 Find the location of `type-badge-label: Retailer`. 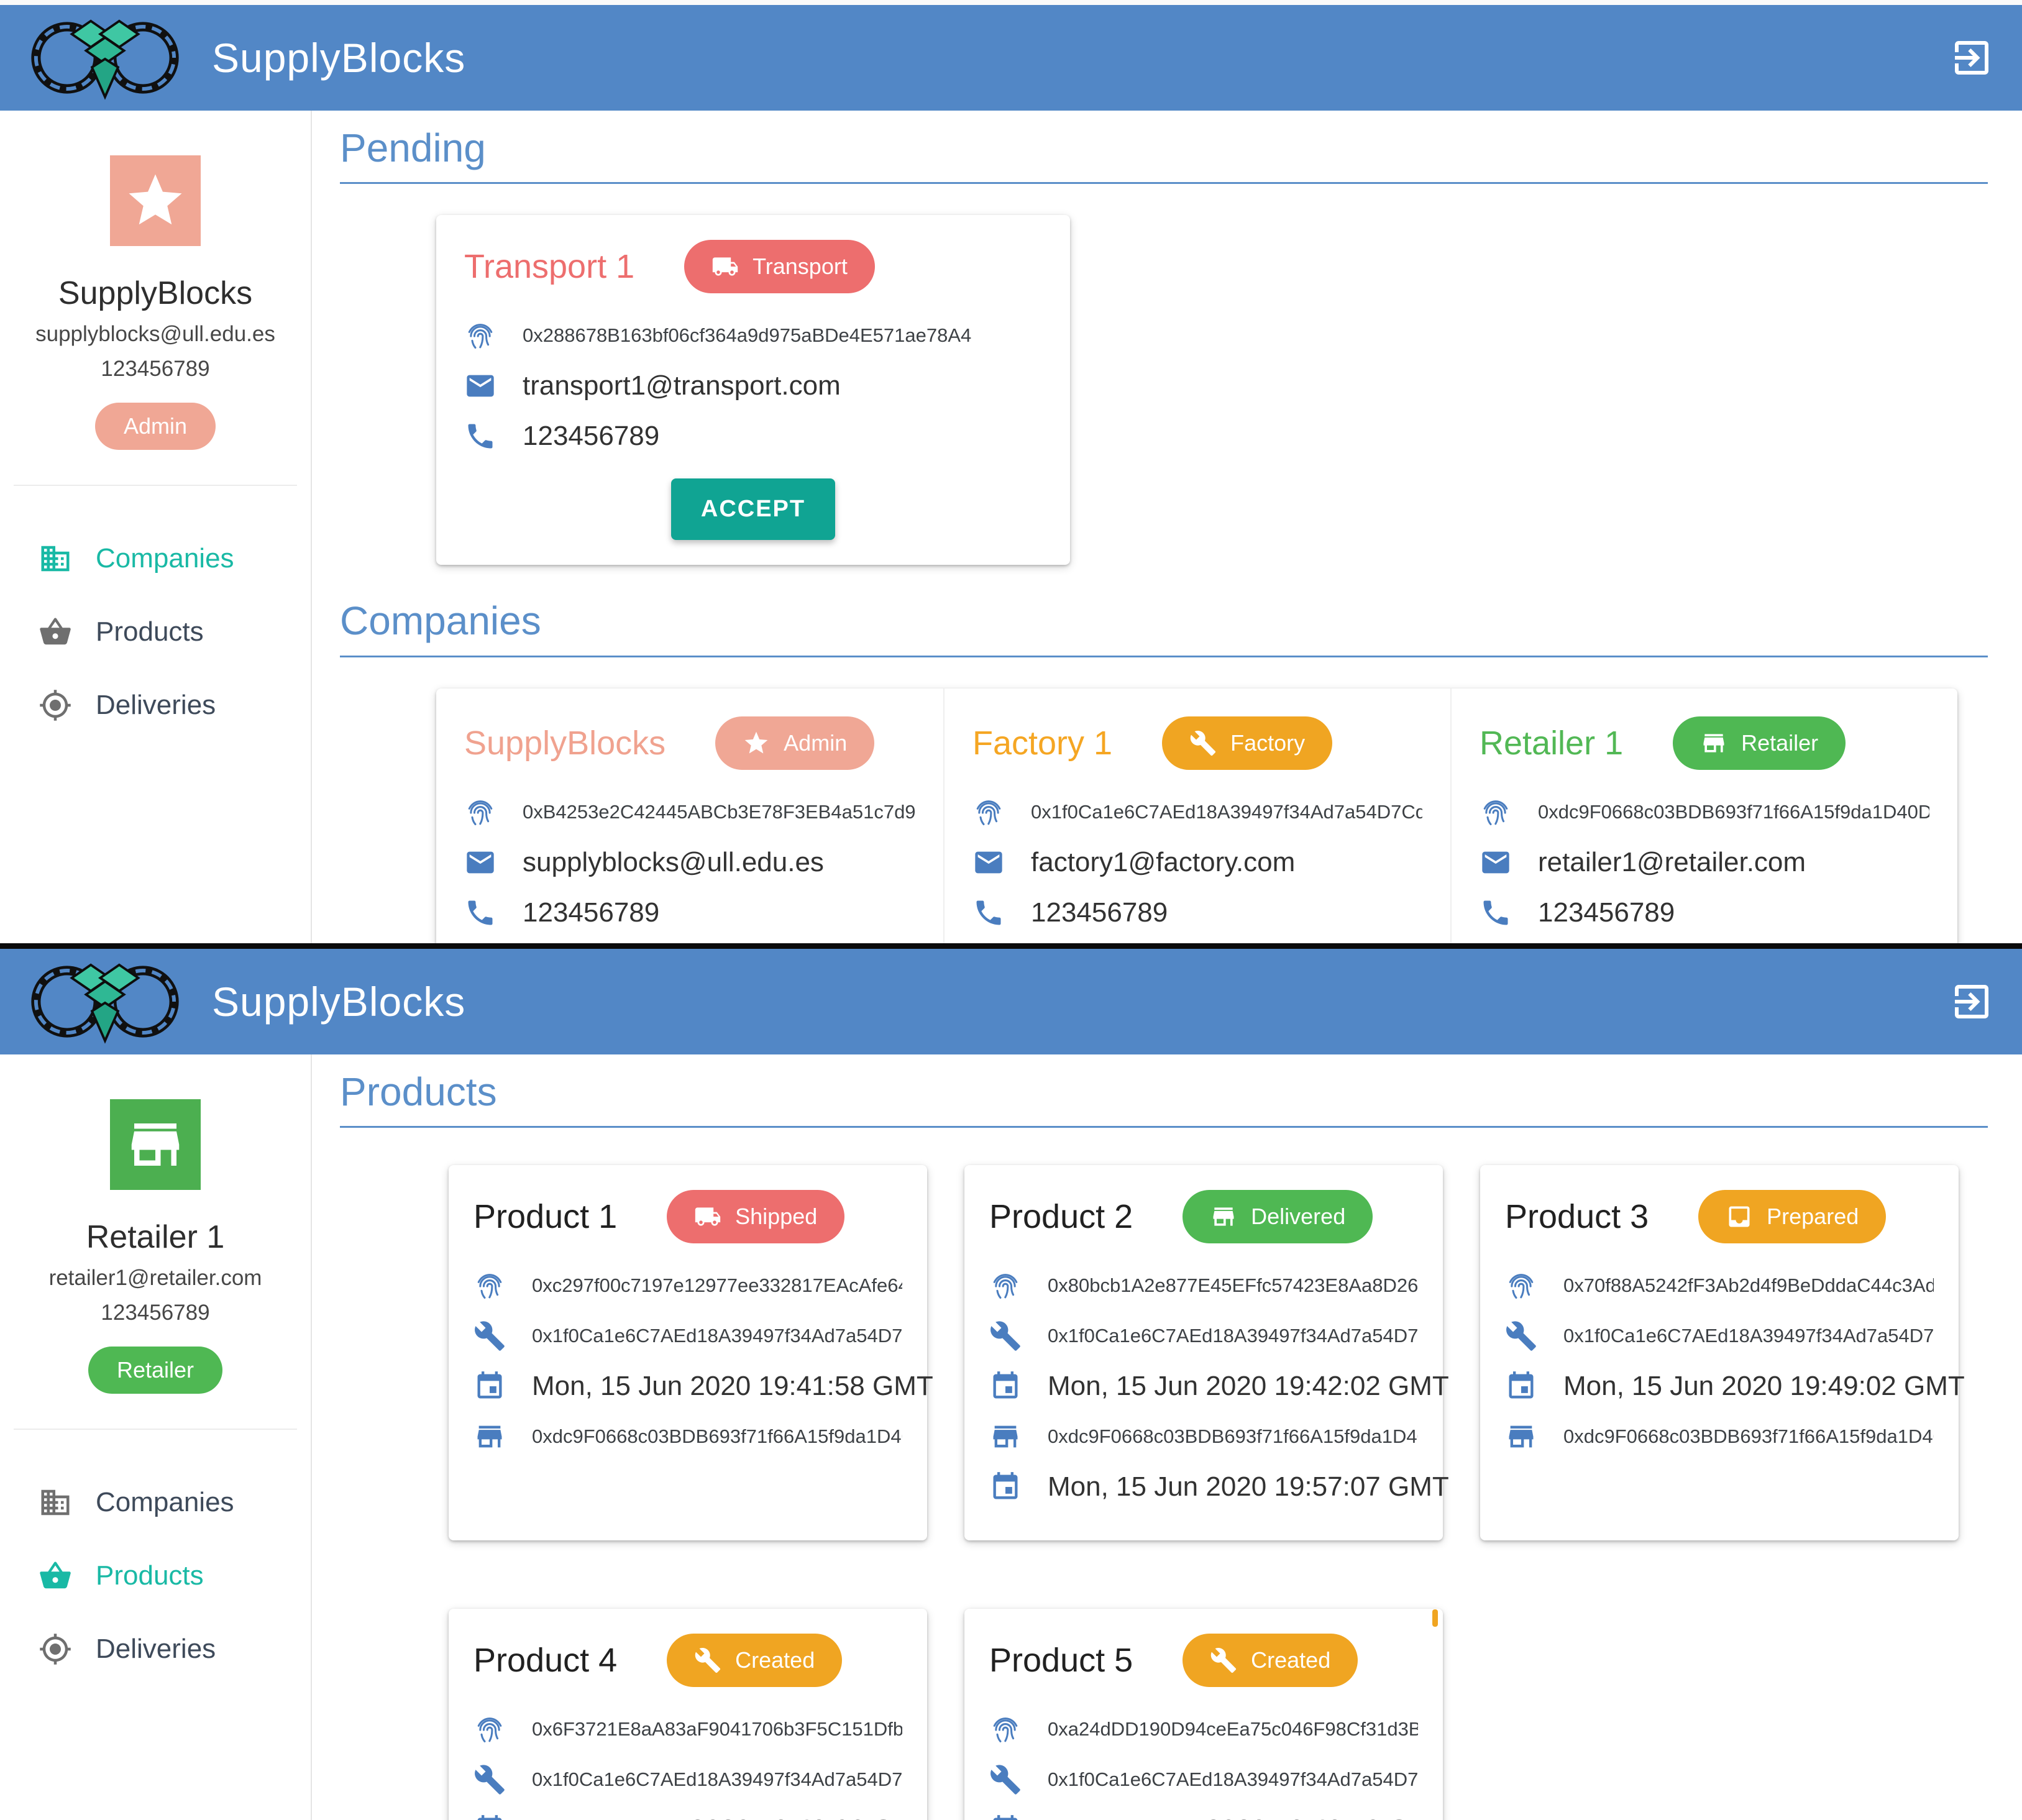

type-badge-label: Retailer is located at coordinates (1780, 742).